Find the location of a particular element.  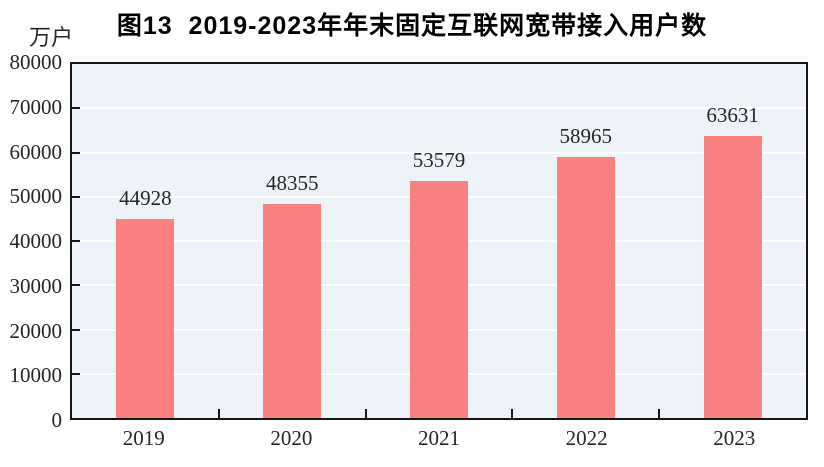

y-tick-label: 70000 is located at coordinates (36, 106).